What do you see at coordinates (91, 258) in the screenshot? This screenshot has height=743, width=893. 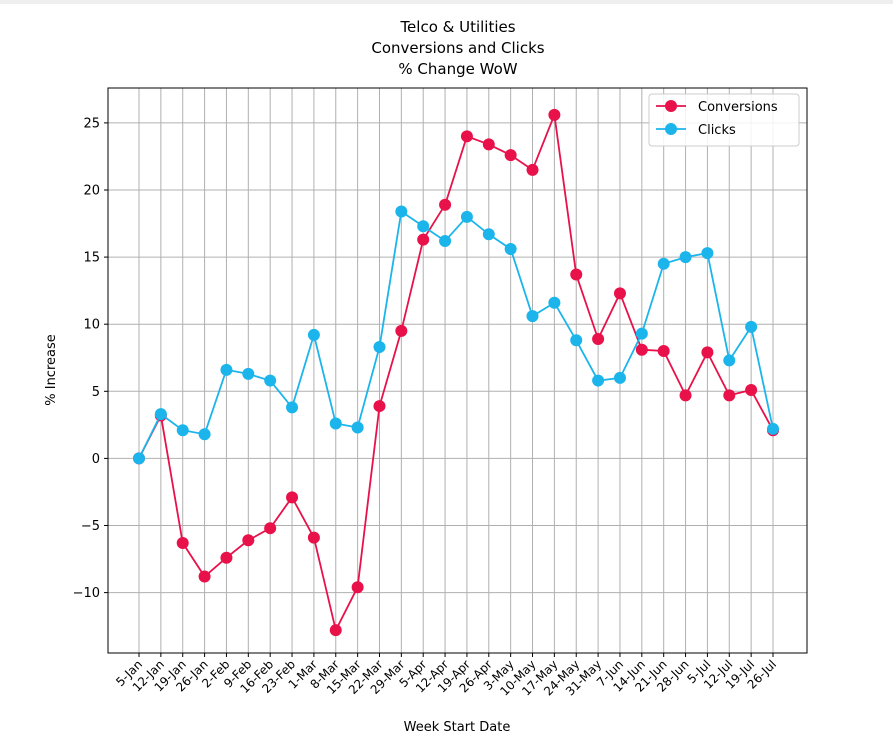 I see `y-tick-label: 15` at bounding box center [91, 258].